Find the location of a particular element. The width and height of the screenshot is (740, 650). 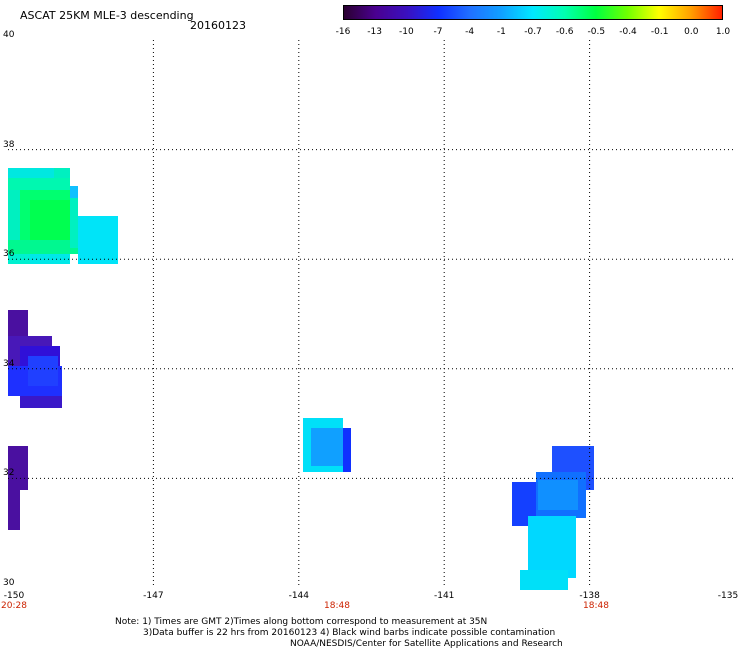

longitude-label: -150 is located at coordinates (14, 596).